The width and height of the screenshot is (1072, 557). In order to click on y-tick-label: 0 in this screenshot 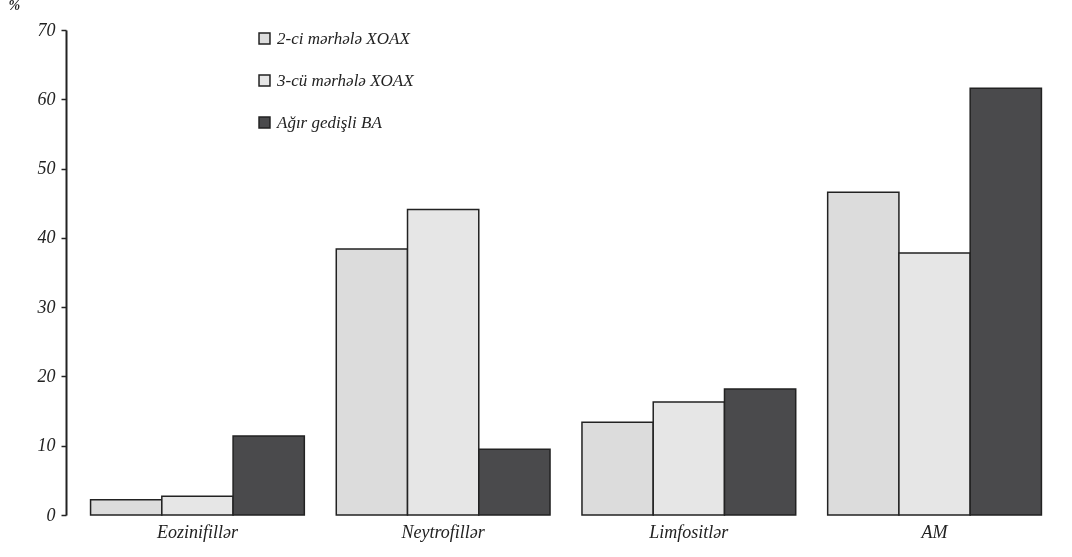, I will do `click(51, 514)`.